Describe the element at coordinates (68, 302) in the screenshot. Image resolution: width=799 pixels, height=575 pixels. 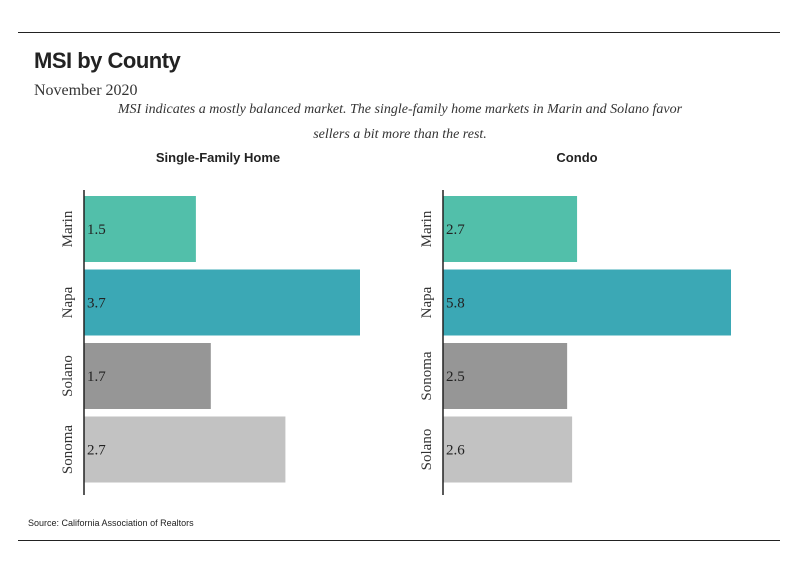
I see `category-label-0-napa: Napa` at that location.